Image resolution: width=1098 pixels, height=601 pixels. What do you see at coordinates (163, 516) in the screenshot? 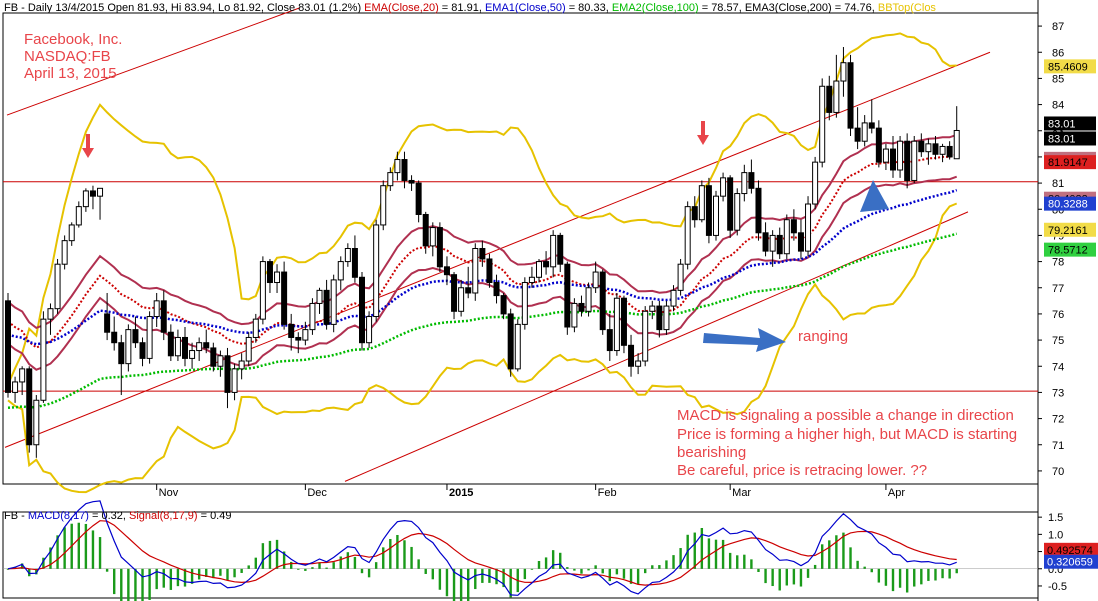
I see `header-part-3: Signal(8,17,9)` at bounding box center [163, 516].